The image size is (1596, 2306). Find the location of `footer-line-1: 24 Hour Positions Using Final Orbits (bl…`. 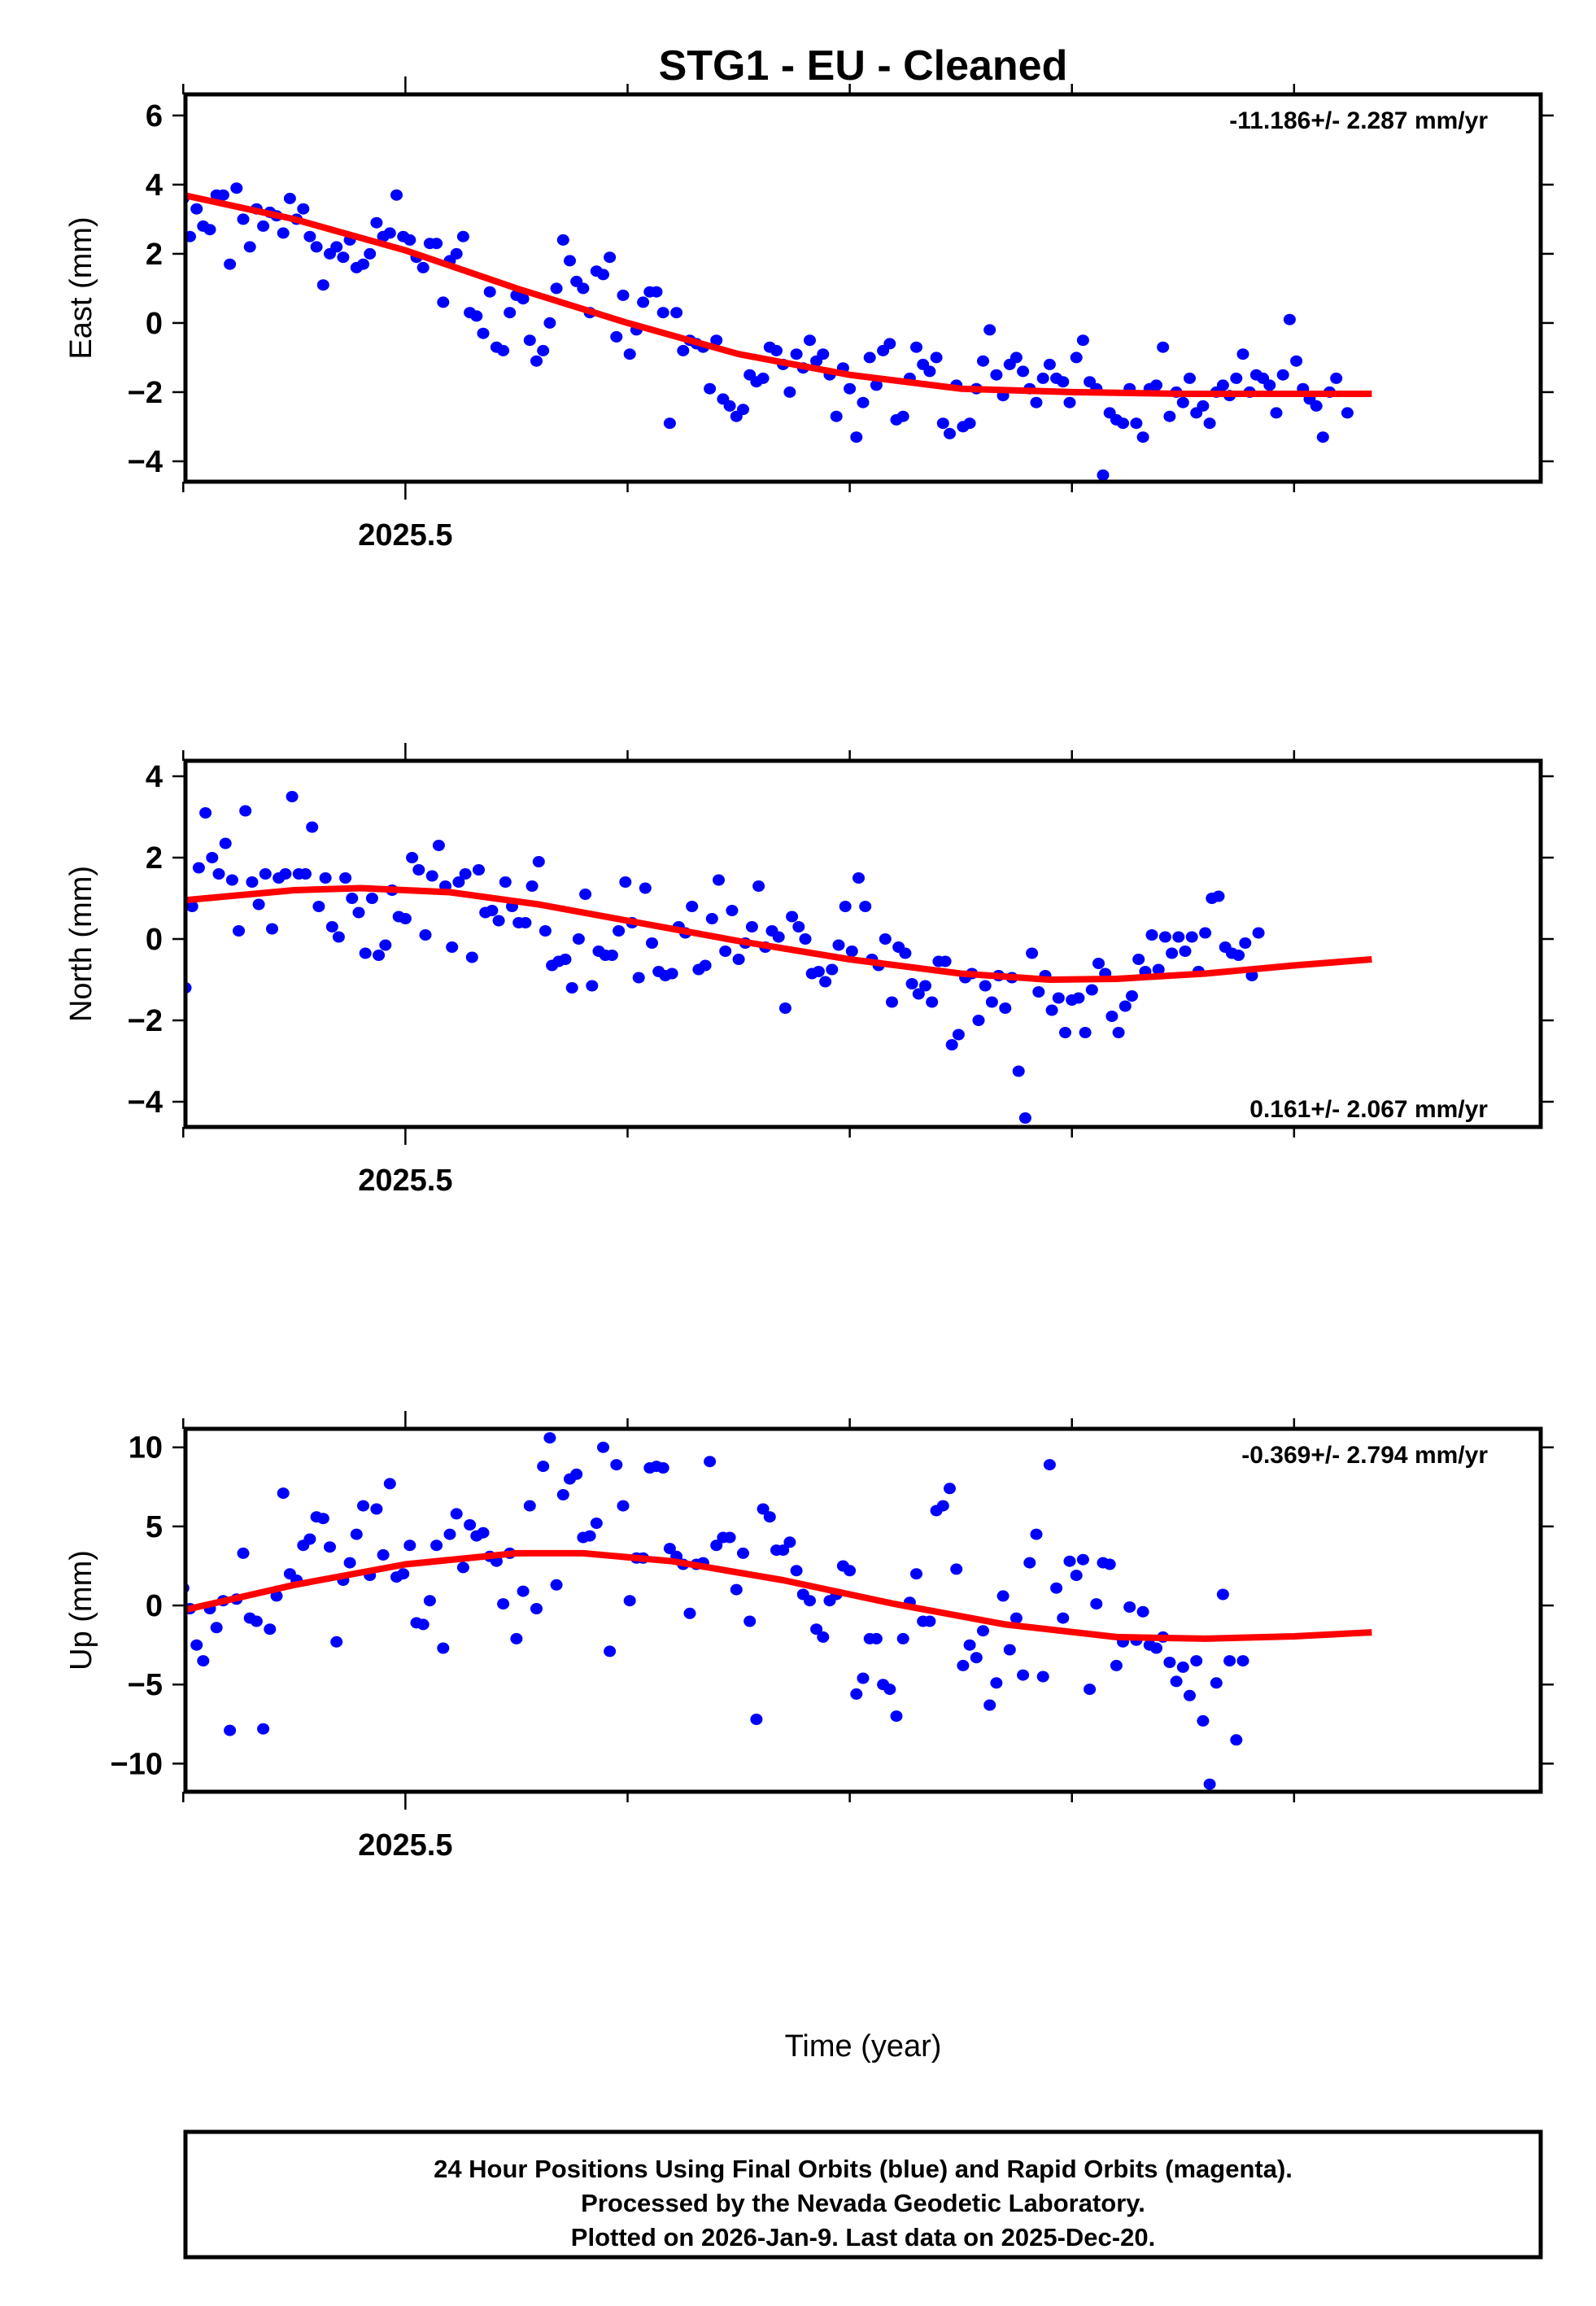

footer-line-1: 24 Hour Positions Using Final Orbits (bl… is located at coordinates (863, 2169).